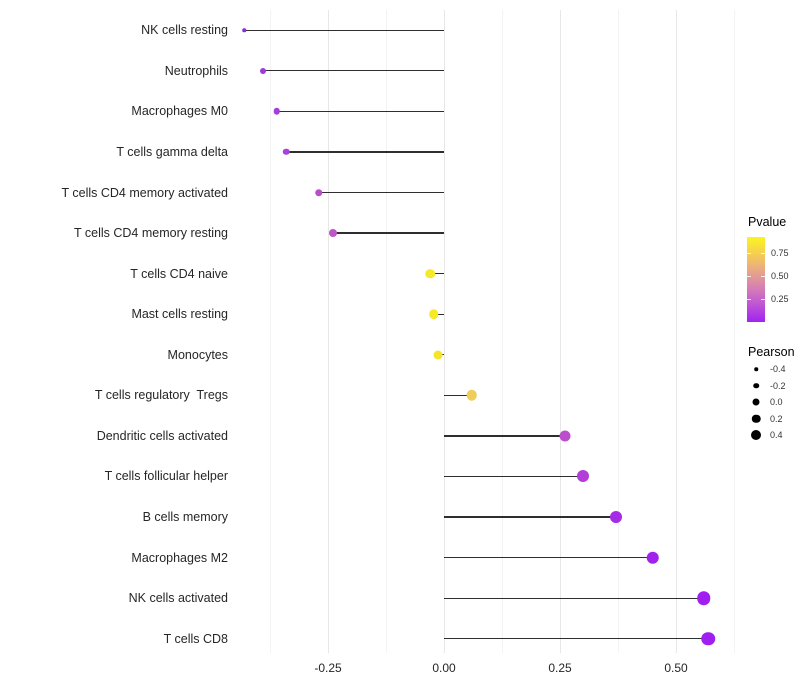  What do you see at coordinates (776, 435) in the screenshot?
I see `pearson-legend-label: 0.4` at bounding box center [776, 435].